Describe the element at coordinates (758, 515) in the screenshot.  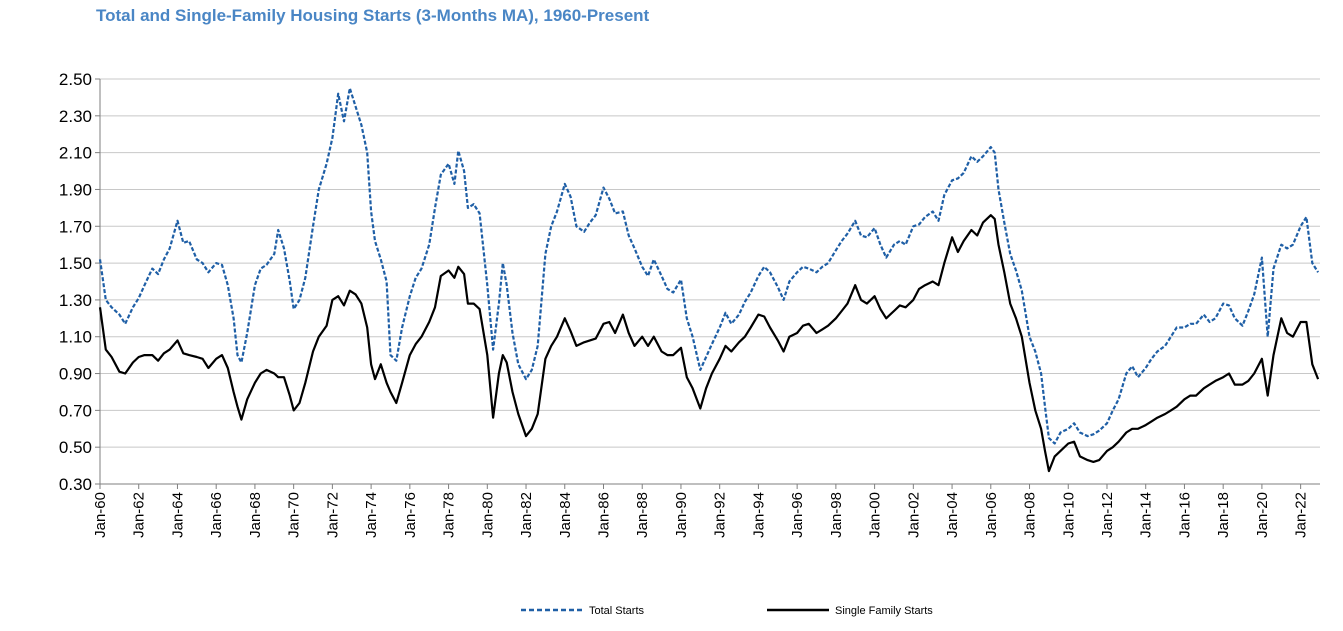
I see `x-tick-label: Jan-94` at that location.